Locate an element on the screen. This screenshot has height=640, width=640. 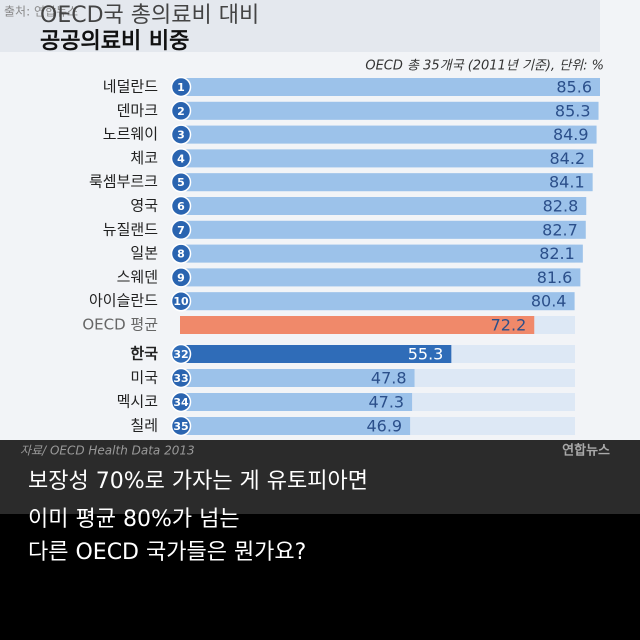
rank-label: 10 is located at coordinates (181, 301).